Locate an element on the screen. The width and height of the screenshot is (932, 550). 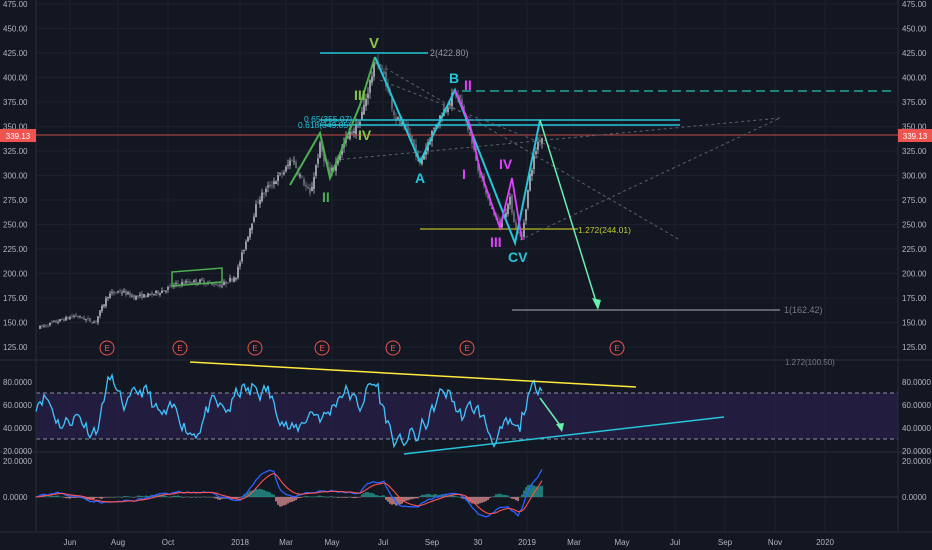
subwave-label-iii: III is located at coordinates (496, 242).